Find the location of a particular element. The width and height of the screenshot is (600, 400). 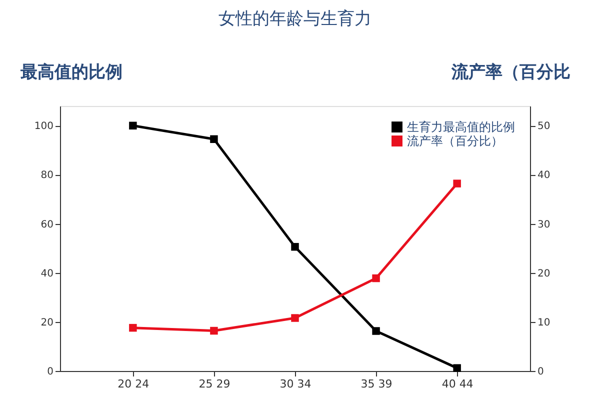

y2-tick-label: 50 is located at coordinates (544, 126).